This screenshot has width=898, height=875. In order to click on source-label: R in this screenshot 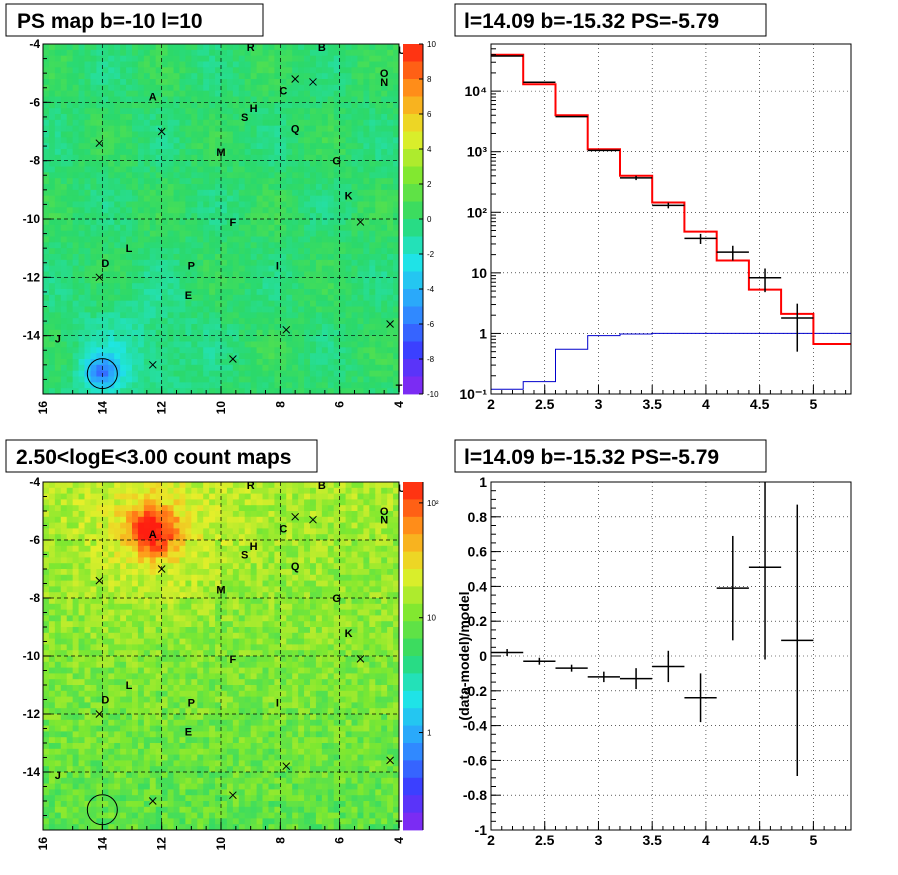, I will do `click(251, 48)`.